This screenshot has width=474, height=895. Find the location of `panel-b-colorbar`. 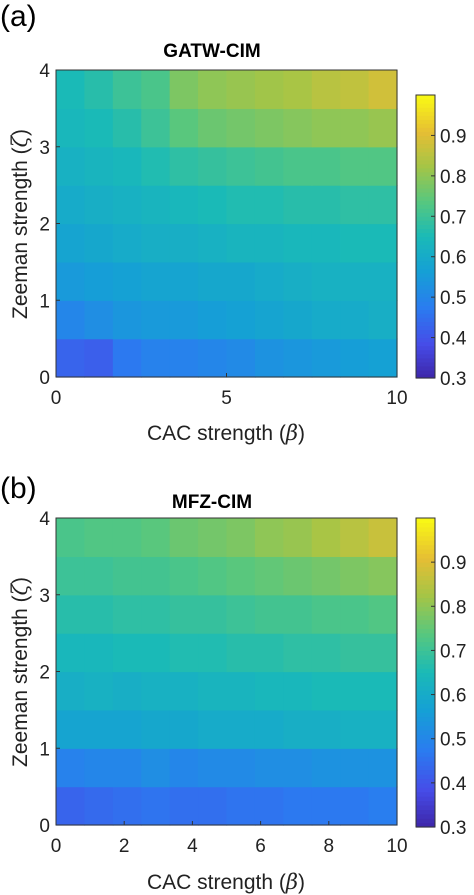

panel-b-colorbar is located at coordinates (425, 672).